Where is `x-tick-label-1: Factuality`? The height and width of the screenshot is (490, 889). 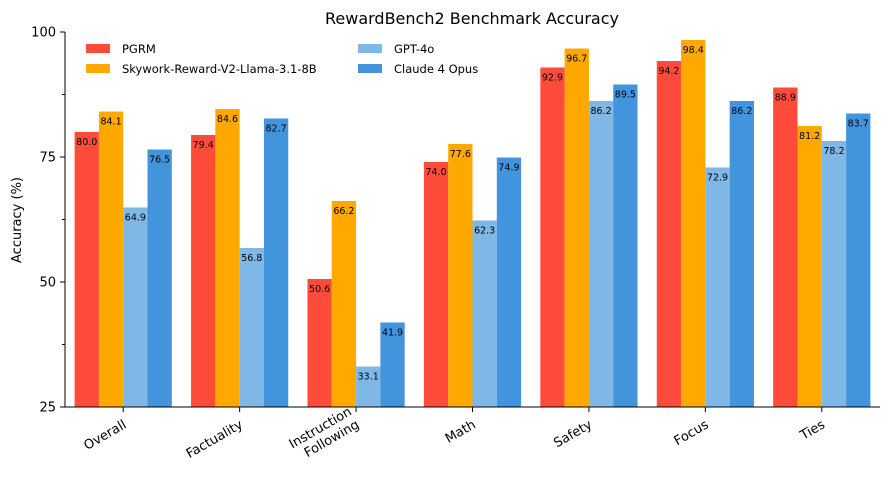
x-tick-label-1: Factuality is located at coordinates (215, 439).